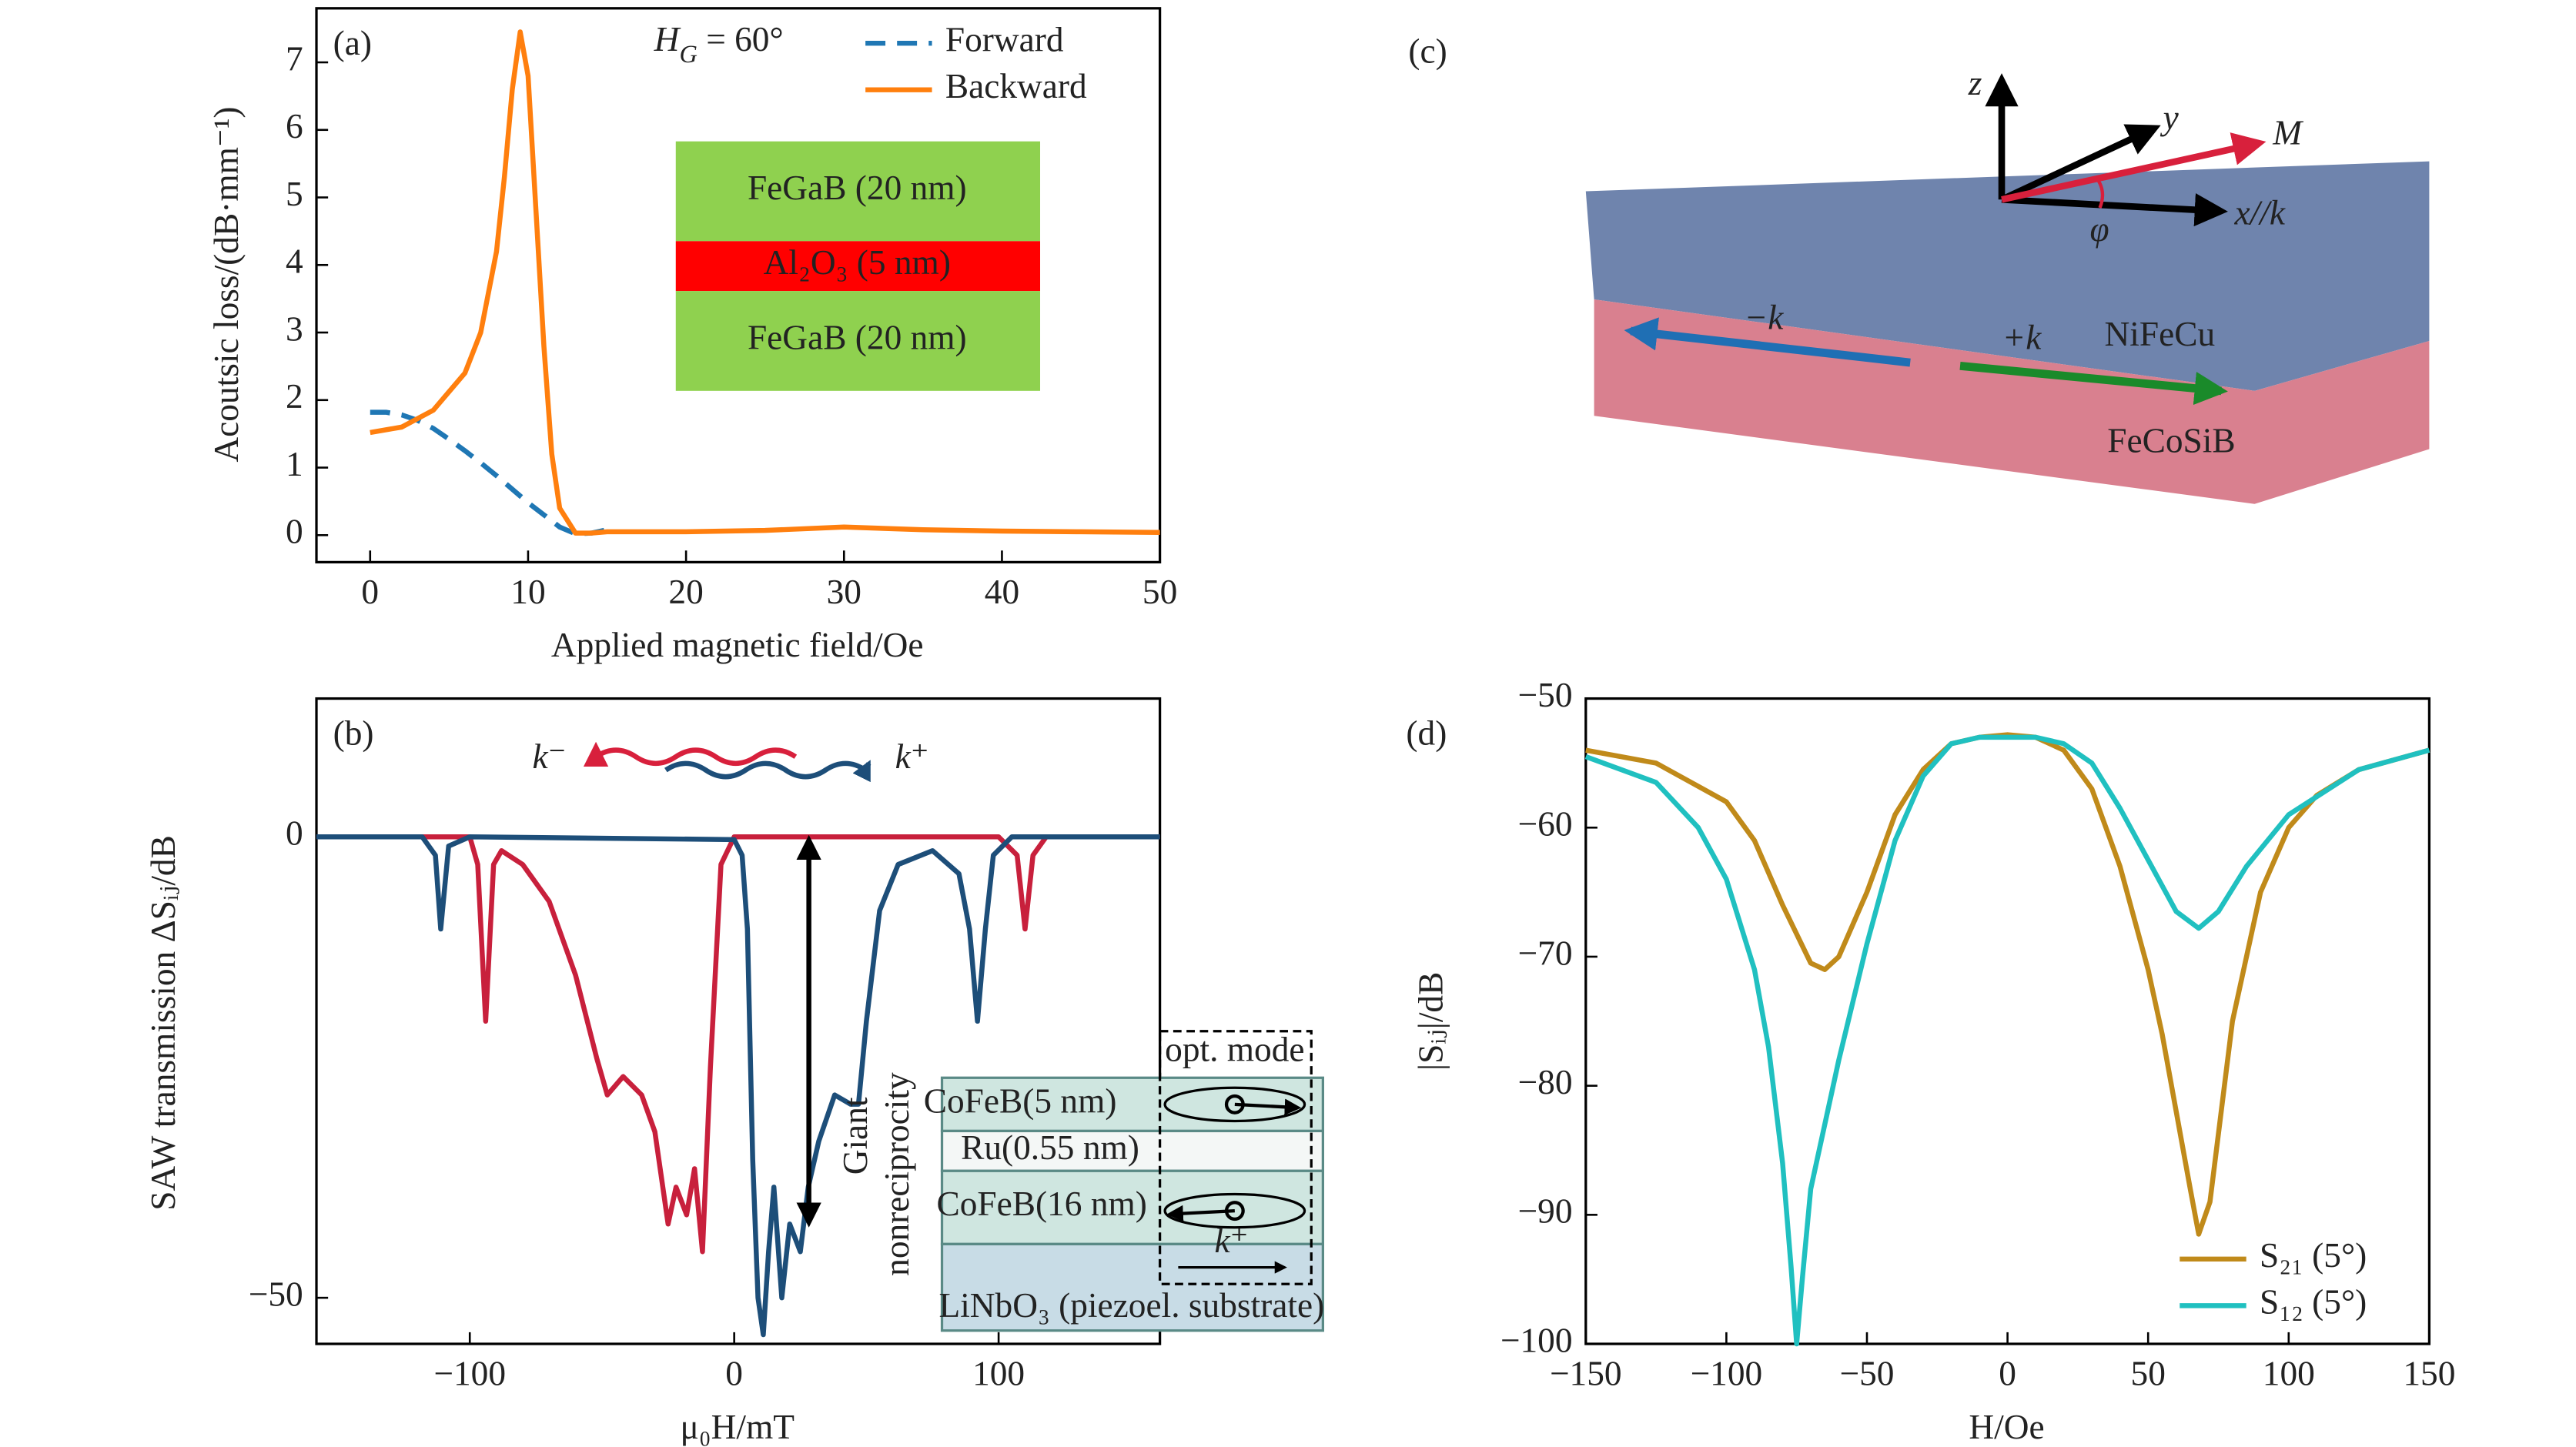 The width and height of the screenshot is (2576, 1447). I want to click on annotation: k⁻, so click(550, 756).